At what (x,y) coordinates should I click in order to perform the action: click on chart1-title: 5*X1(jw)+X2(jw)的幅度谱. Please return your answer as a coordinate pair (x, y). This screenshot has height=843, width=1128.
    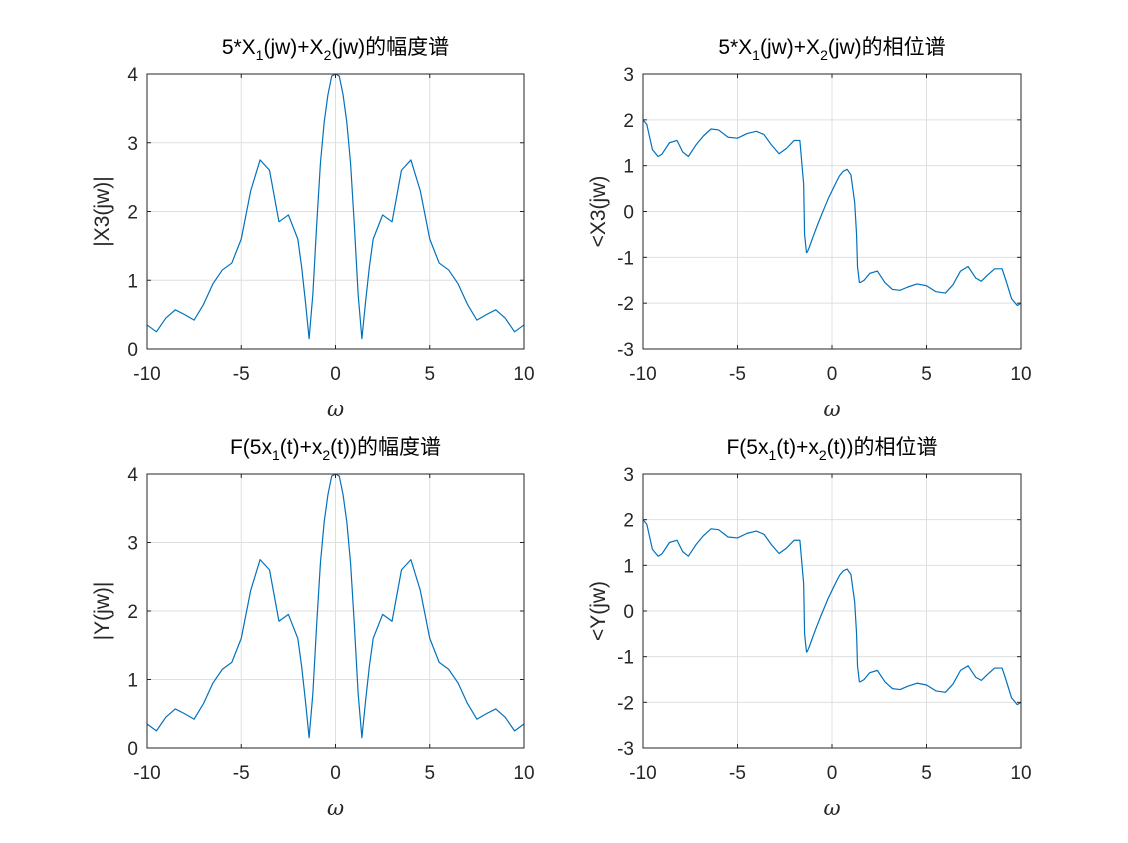
    Looking at the image, I should click on (335, 49).